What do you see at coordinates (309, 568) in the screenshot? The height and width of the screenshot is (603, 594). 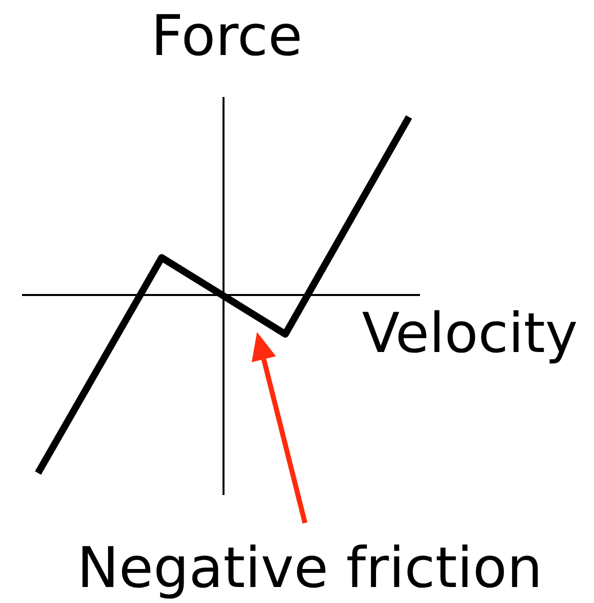 I see `text: Negative friction` at bounding box center [309, 568].